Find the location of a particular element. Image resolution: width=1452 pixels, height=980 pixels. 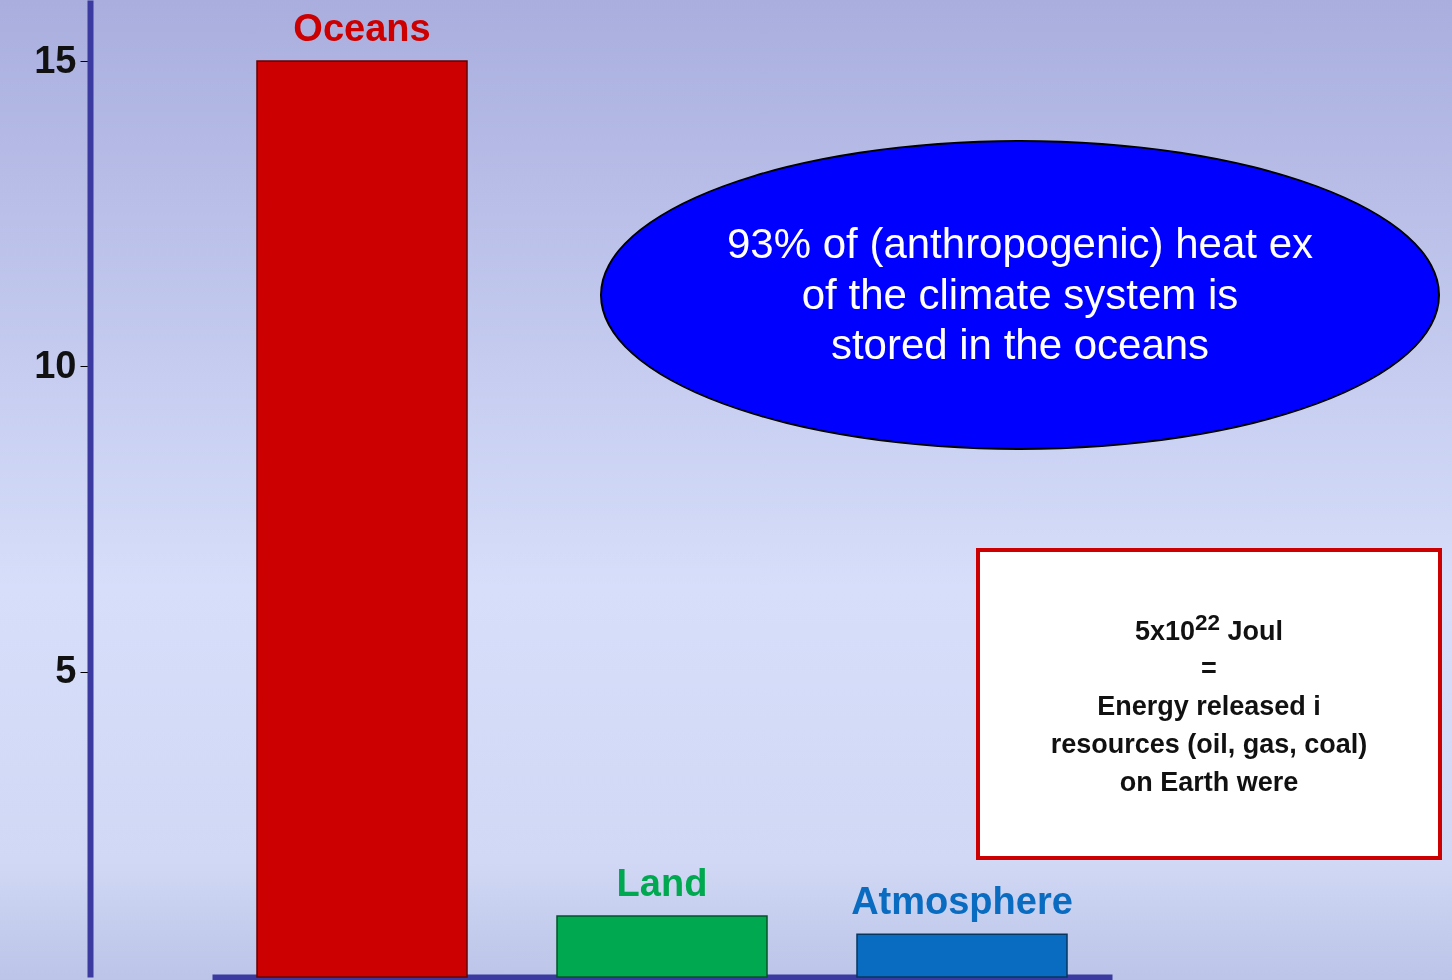

x-tick-label: Atmosphere is located at coordinates (962, 901).